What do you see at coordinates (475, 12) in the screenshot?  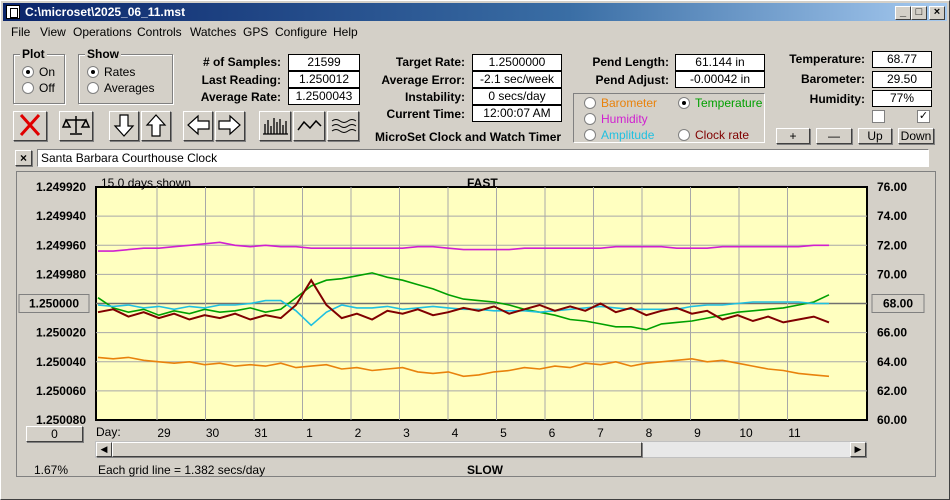 I see `title-bar: C:\microset\2025_06_11.mst _ □ ×` at bounding box center [475, 12].